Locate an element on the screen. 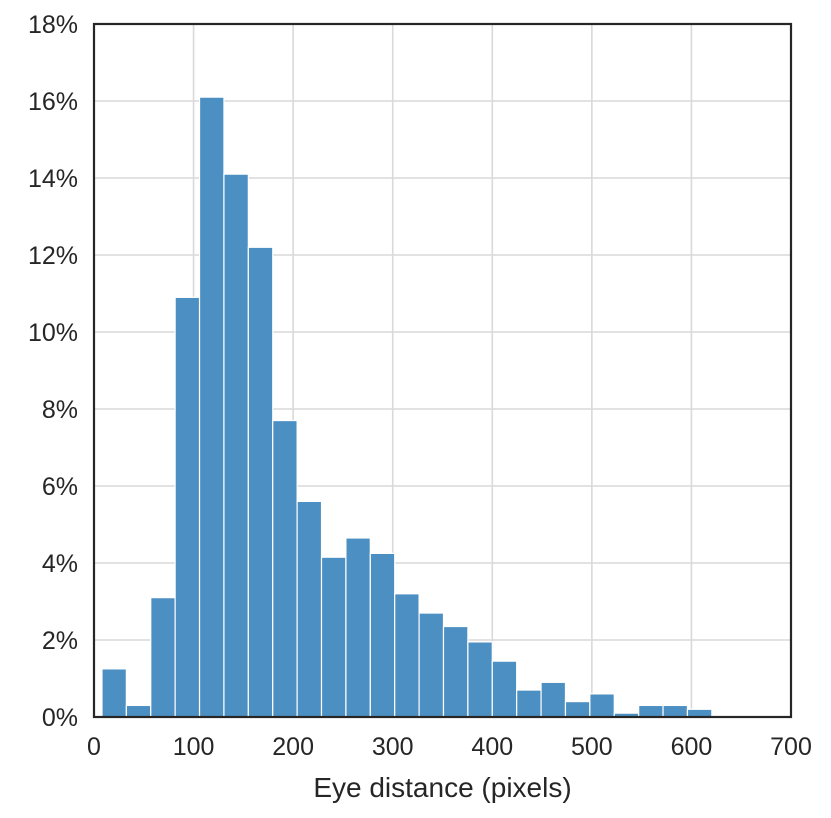 Image resolution: width=831 pixels, height=818 pixels. y-tick-labels: 0% 2% 4% 6% 8% 10% 12% 14% 16% 18% is located at coordinates (53, 371).